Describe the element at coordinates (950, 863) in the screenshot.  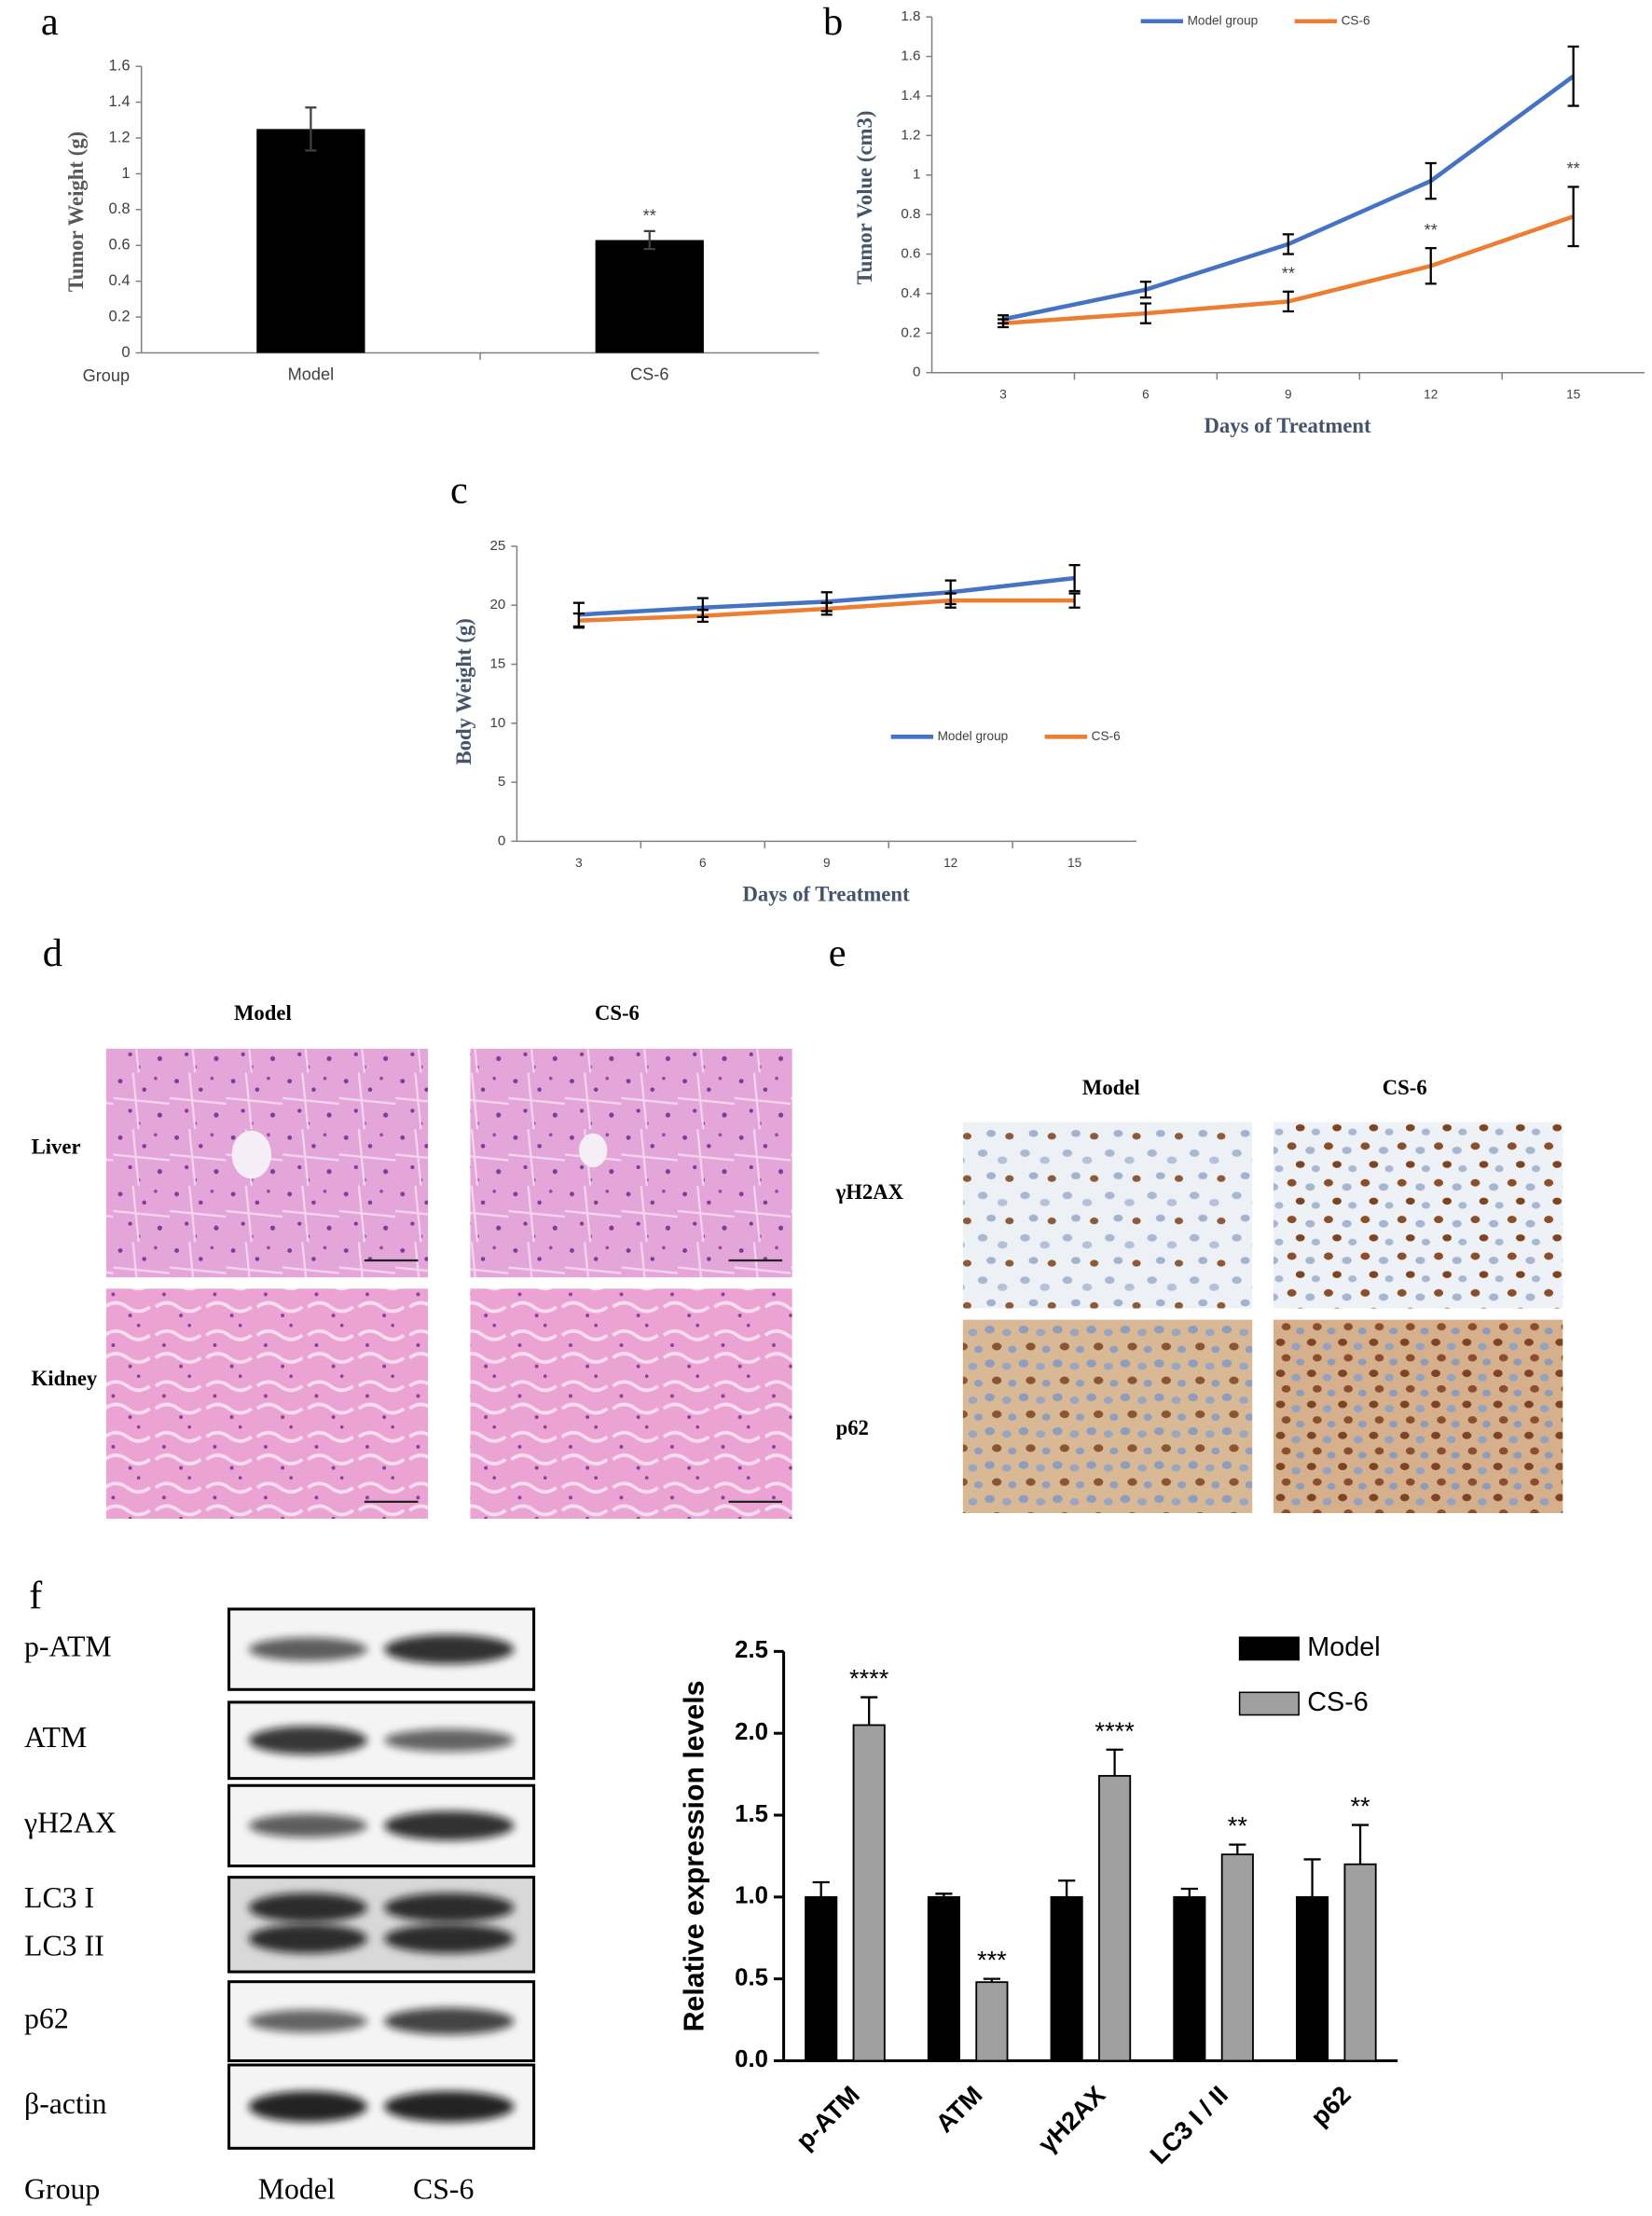
I see `x-tick-label: 12` at that location.